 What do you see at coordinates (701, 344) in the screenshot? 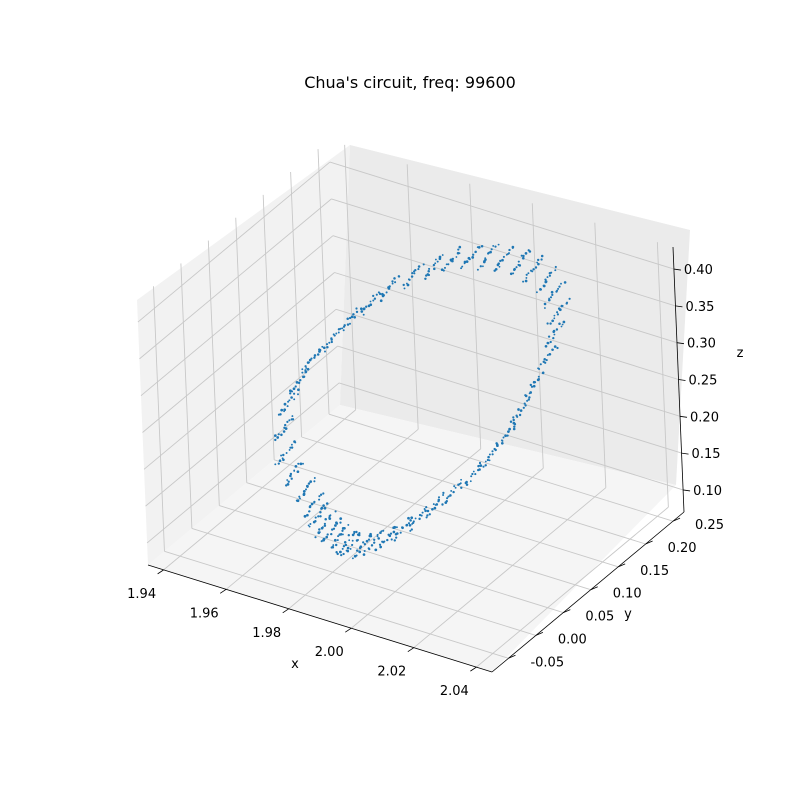
I see `z-tick-label: 0.30` at bounding box center [701, 344].